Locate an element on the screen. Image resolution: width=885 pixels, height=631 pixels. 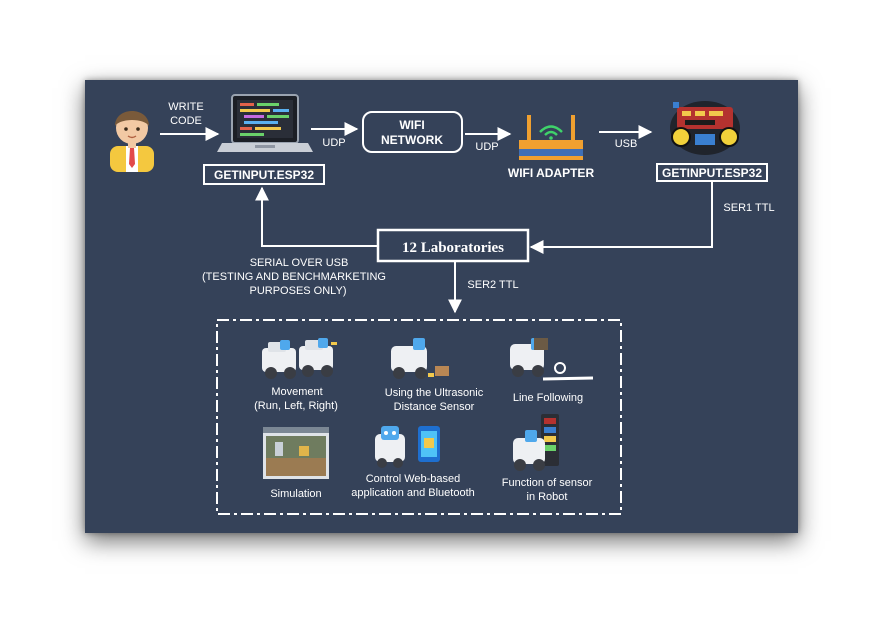
control-robot-phone-icon is located at coordinates (407, 447).